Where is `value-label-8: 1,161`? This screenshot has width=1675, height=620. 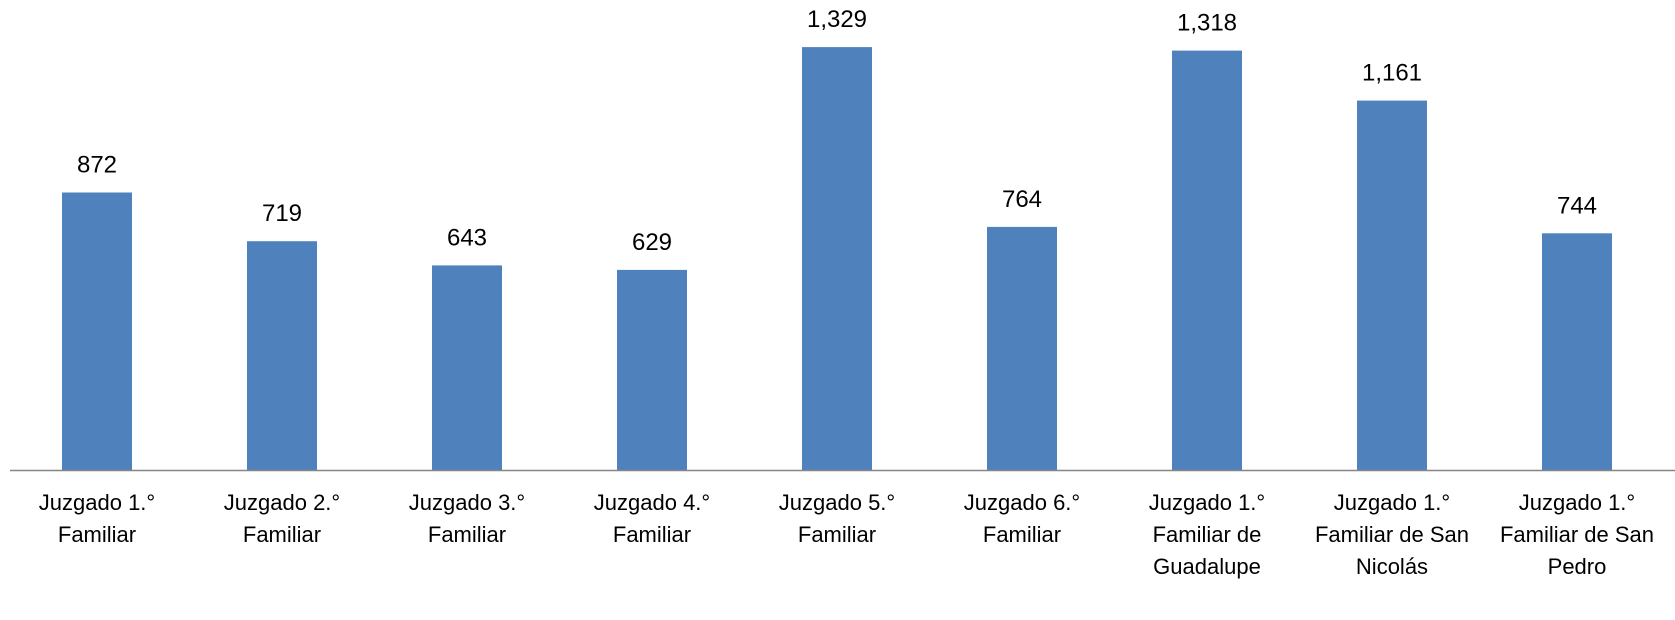
value-label-8: 1,161 is located at coordinates (1392, 73).